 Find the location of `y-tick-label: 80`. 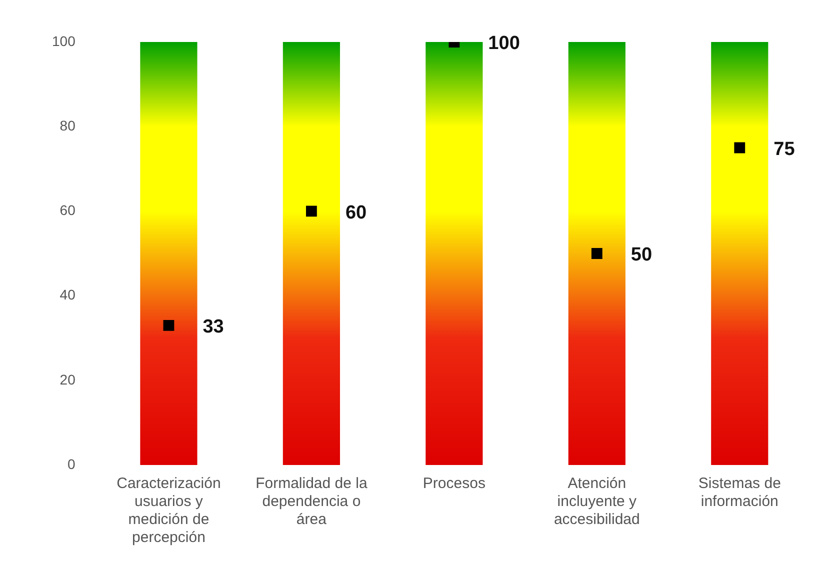

y-tick-label: 80 is located at coordinates (68, 125).